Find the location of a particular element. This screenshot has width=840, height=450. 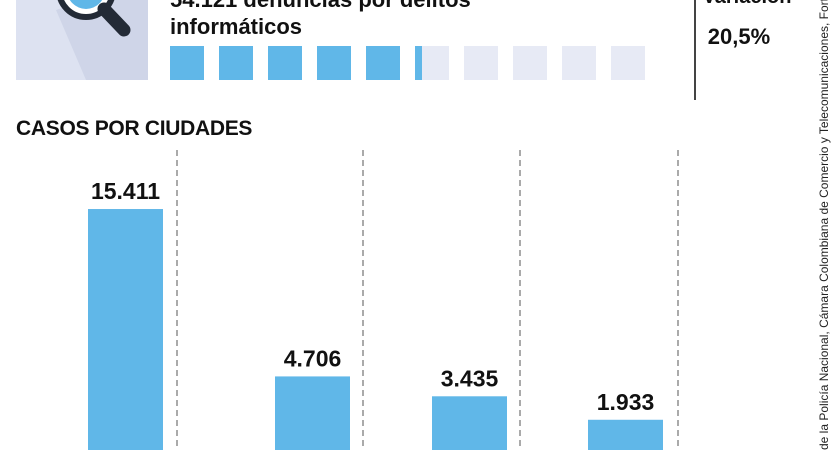

bar-value-label: 15.411 is located at coordinates (125, 191).